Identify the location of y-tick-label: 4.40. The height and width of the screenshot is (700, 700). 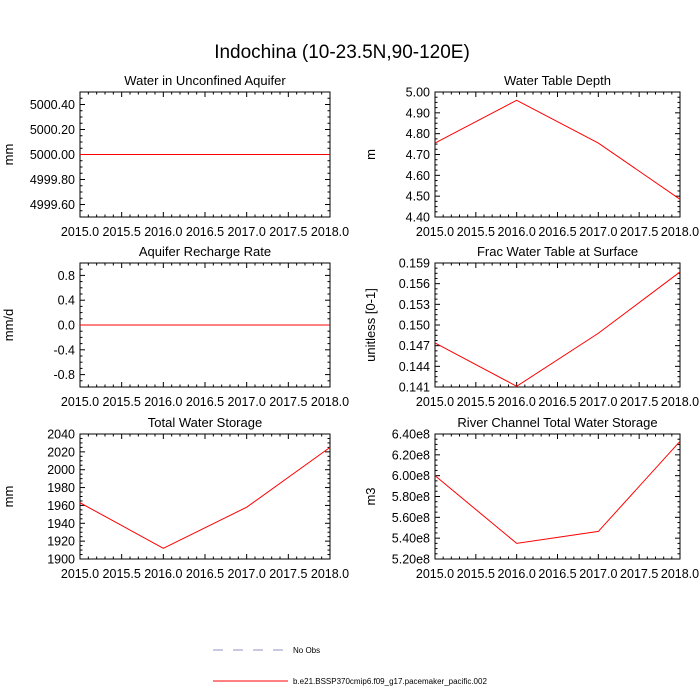
(418, 218).